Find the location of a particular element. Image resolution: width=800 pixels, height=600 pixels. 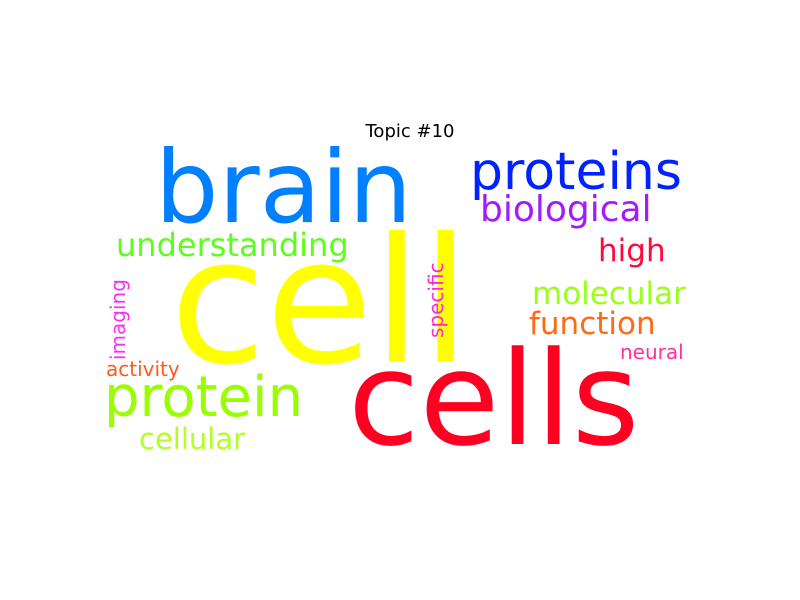

word-cellular: cellular is located at coordinates (192, 439).